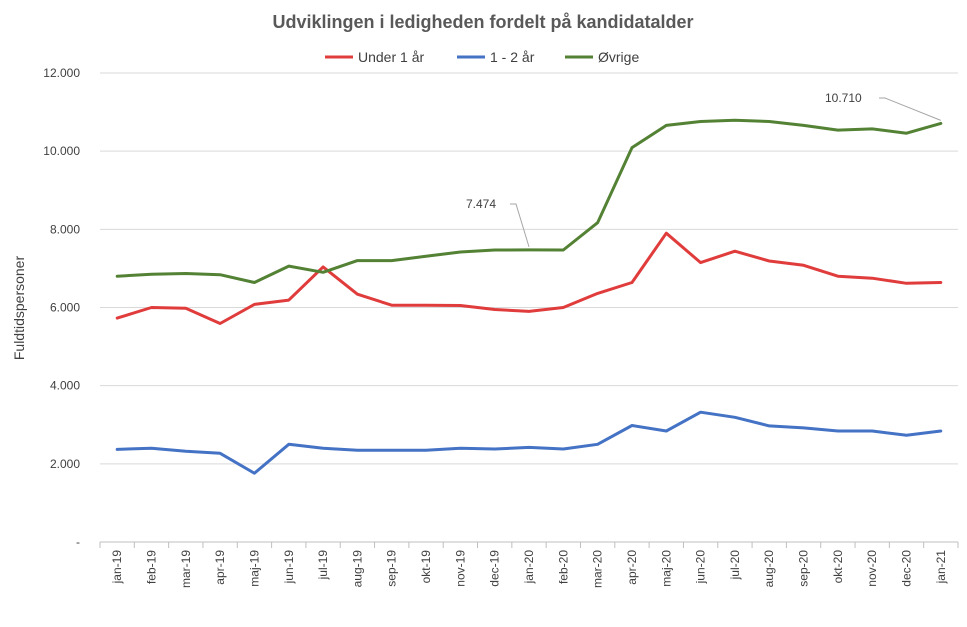  I want to click on y-tick-label: 6.000, so click(65, 308).